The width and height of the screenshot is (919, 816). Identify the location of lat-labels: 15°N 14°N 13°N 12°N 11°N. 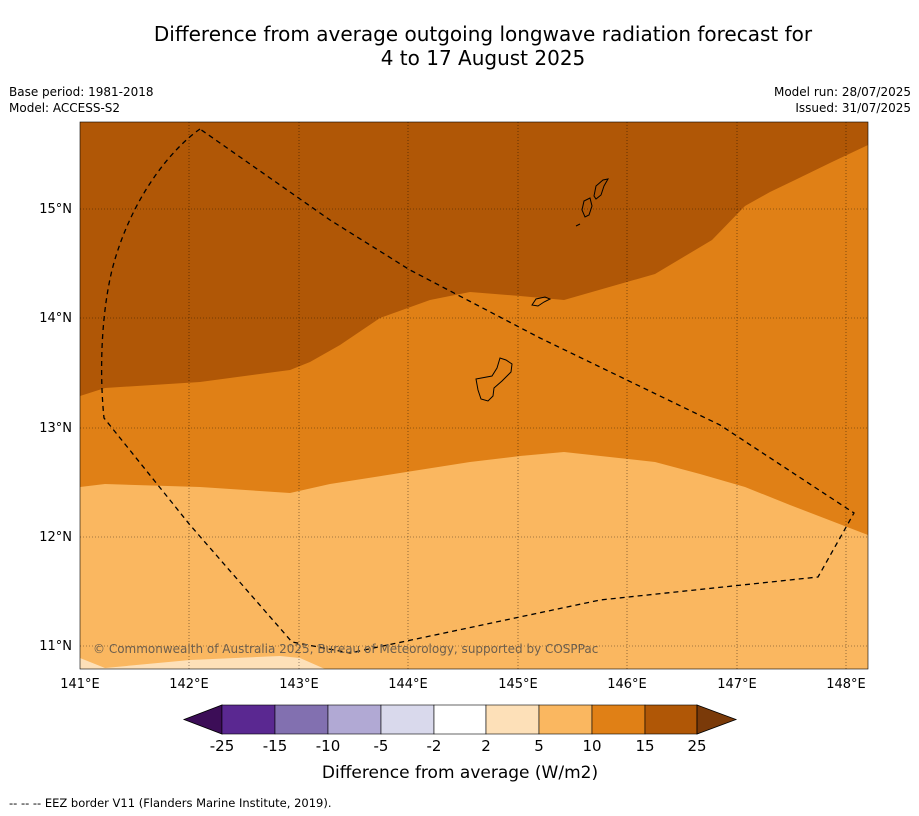
(55, 428).